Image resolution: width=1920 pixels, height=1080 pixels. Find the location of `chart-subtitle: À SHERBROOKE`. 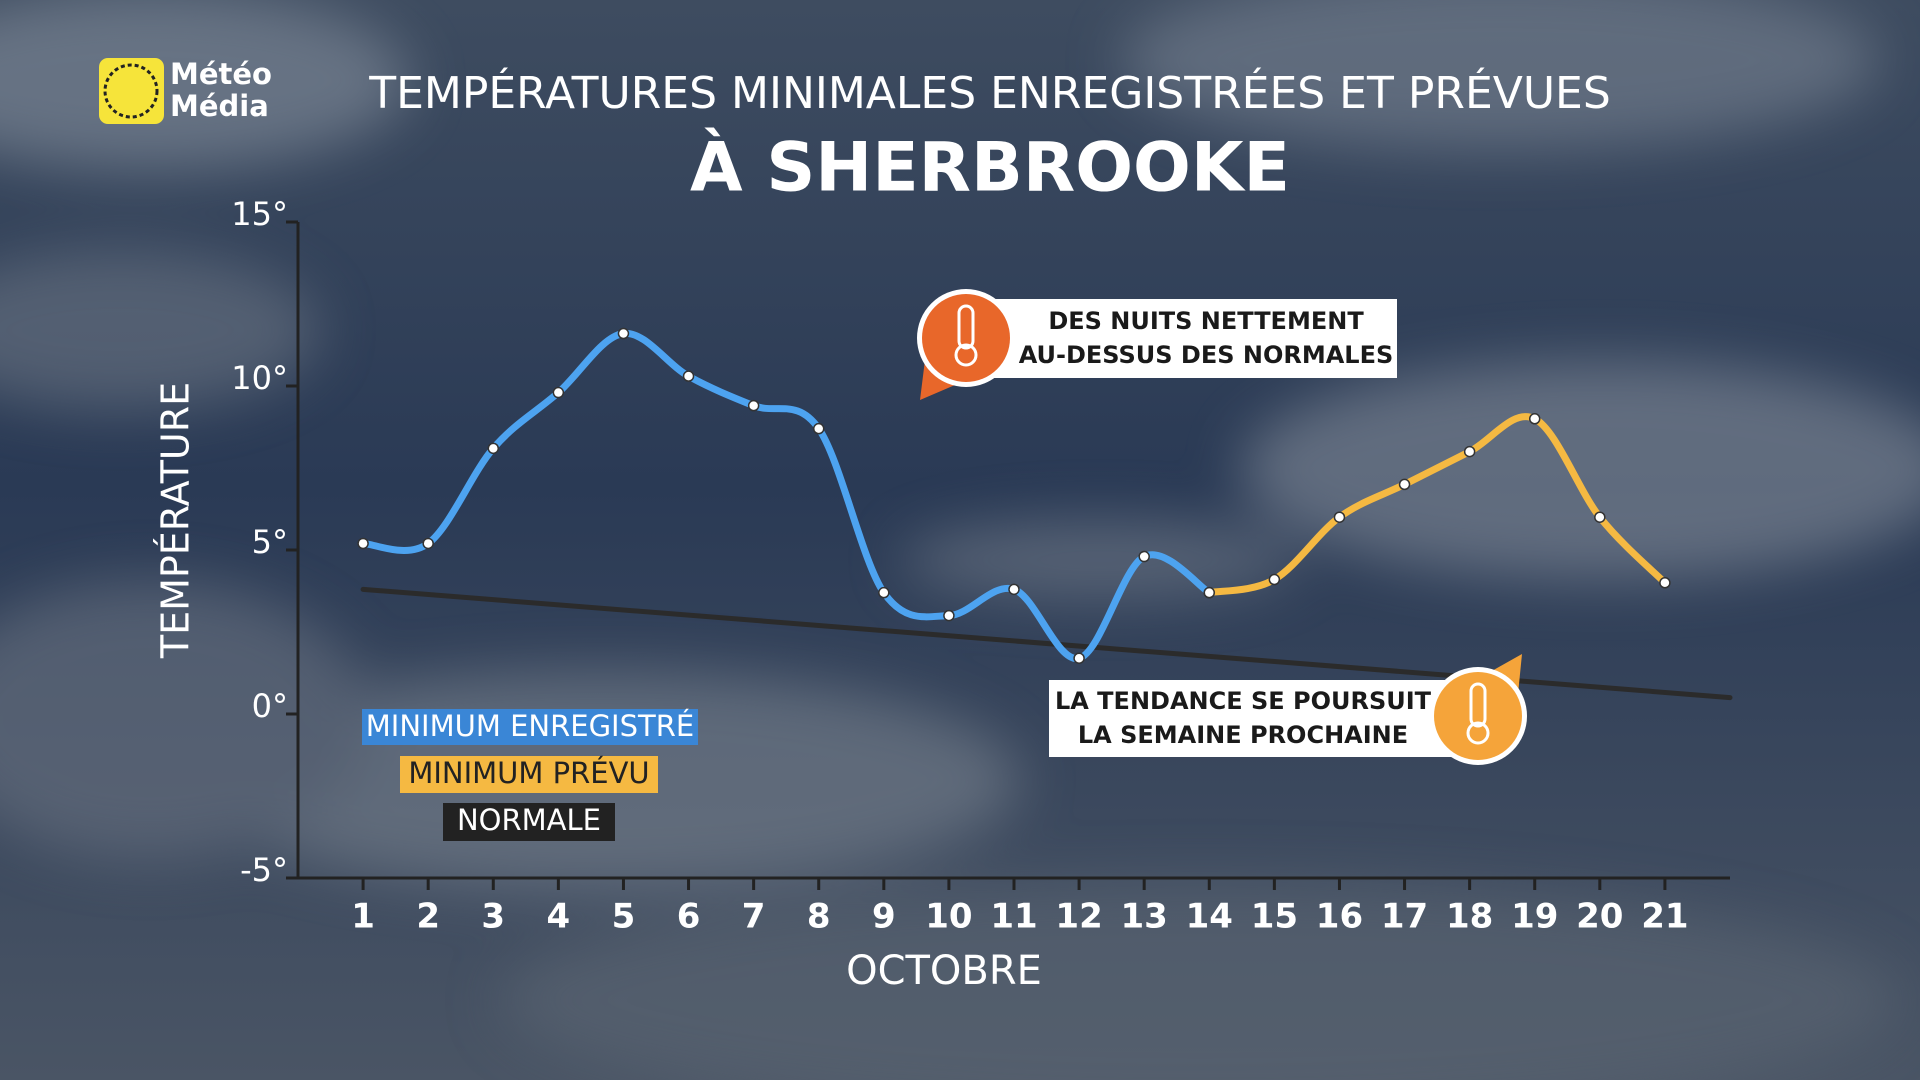

chart-subtitle: À SHERBROOKE is located at coordinates (990, 168).